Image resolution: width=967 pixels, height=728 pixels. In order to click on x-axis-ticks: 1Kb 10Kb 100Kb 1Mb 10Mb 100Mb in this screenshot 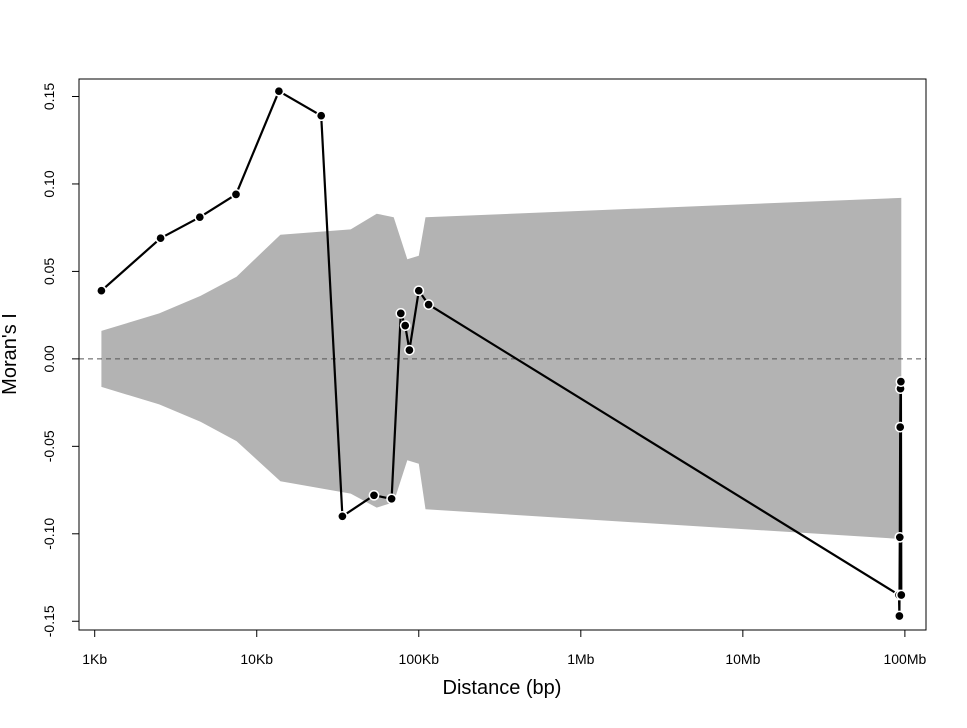, I will do `click(504, 648)`.